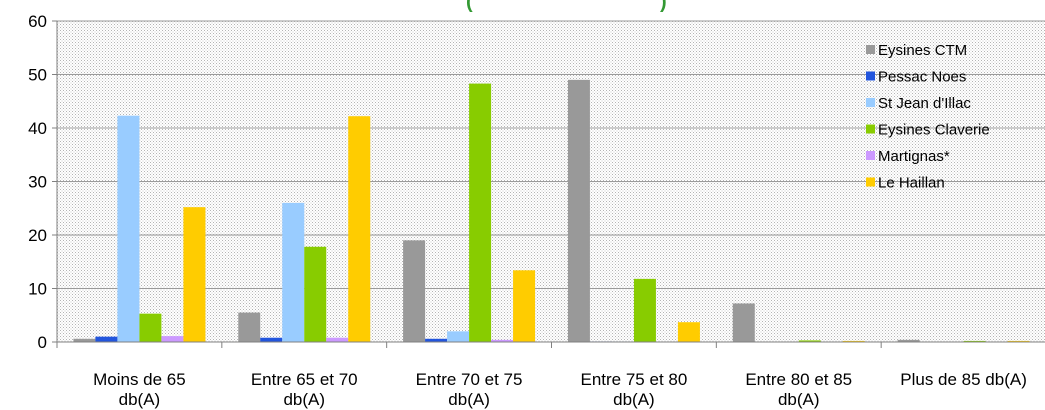 Image resolution: width=1045 pixels, height=410 pixels. I want to click on x-tick-label: Moins de 65 db(A), so click(139, 389).